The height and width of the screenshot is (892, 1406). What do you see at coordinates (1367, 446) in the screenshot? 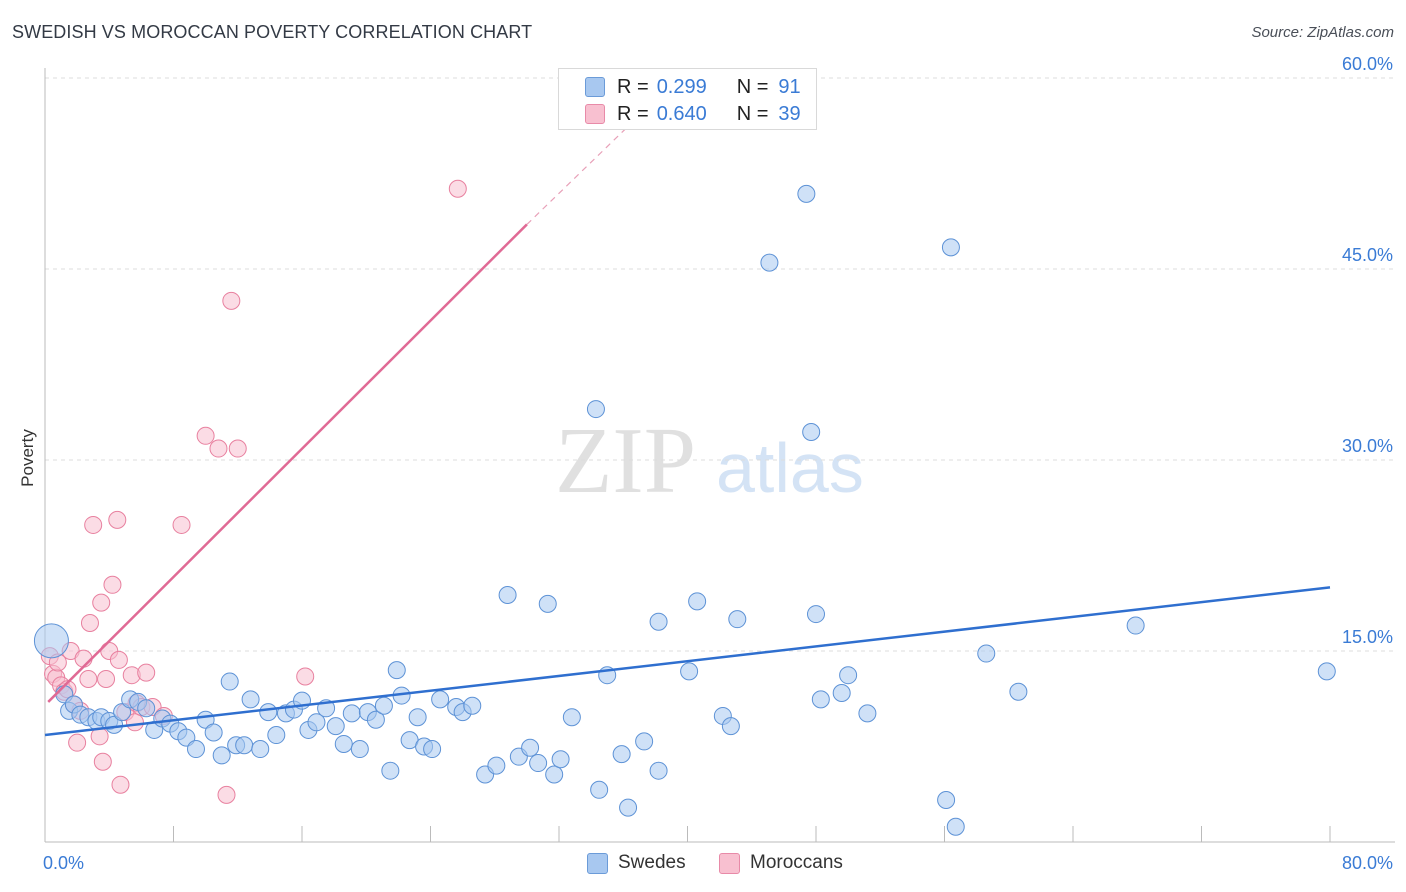
I see `y-tick-label: 30.0%` at bounding box center [1367, 446].